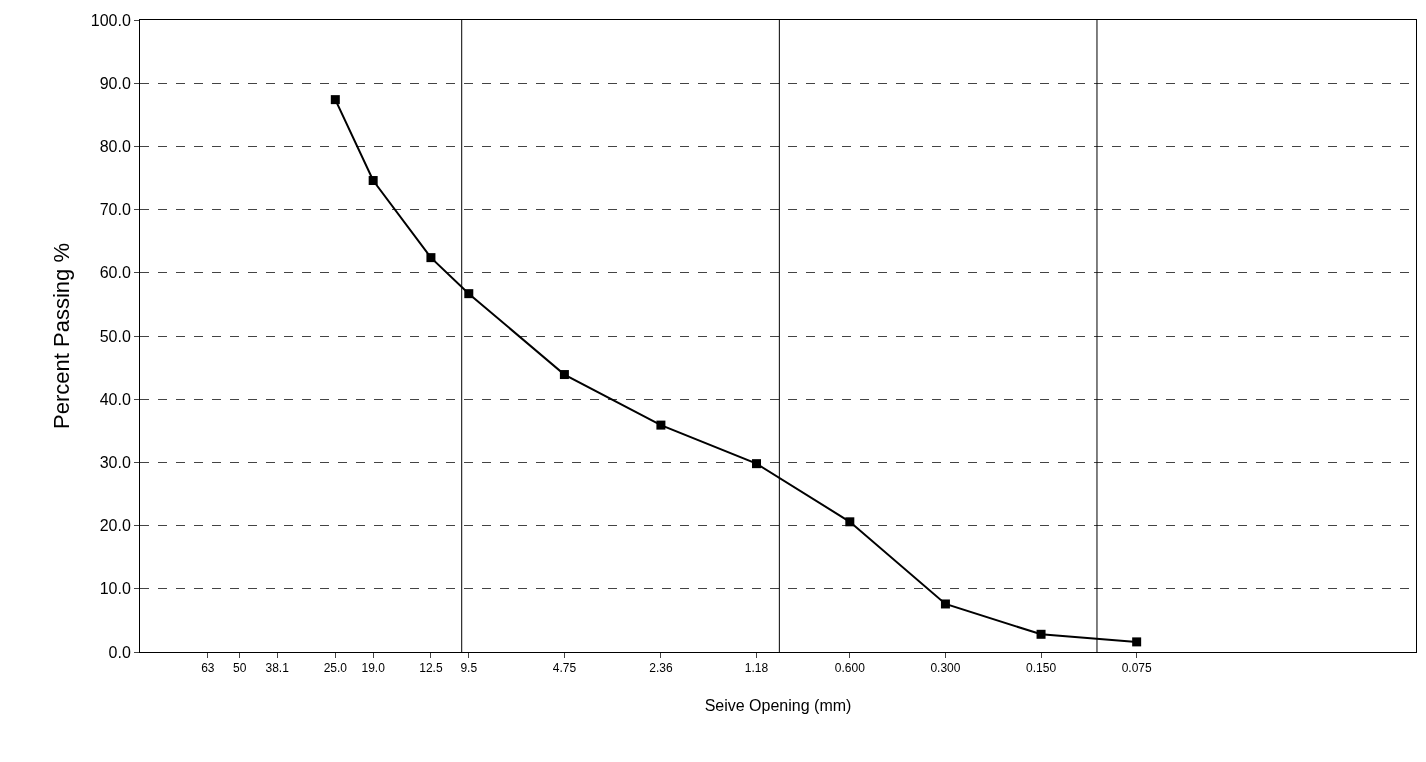 This screenshot has height=762, width=1426. I want to click on x-axis-title: Seive Opening (mm), so click(778, 706).